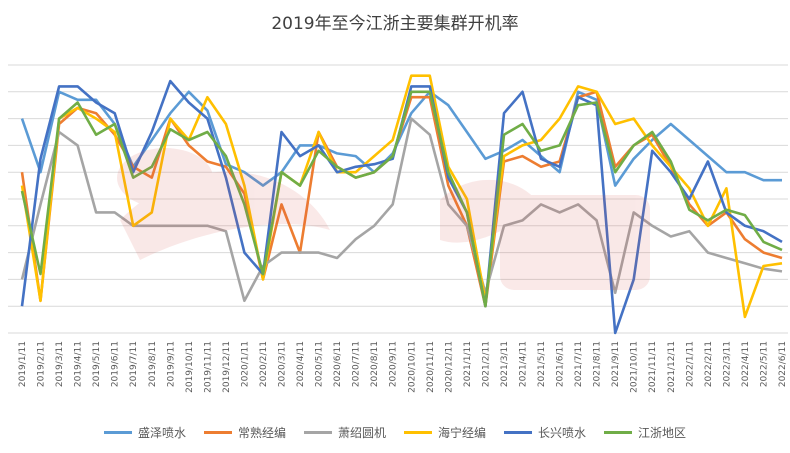 The height and width of the screenshot is (453, 790). Describe the element at coordinates (208, 367) in the screenshot. I see `x-tick-label: 2019/11/11` at that location.